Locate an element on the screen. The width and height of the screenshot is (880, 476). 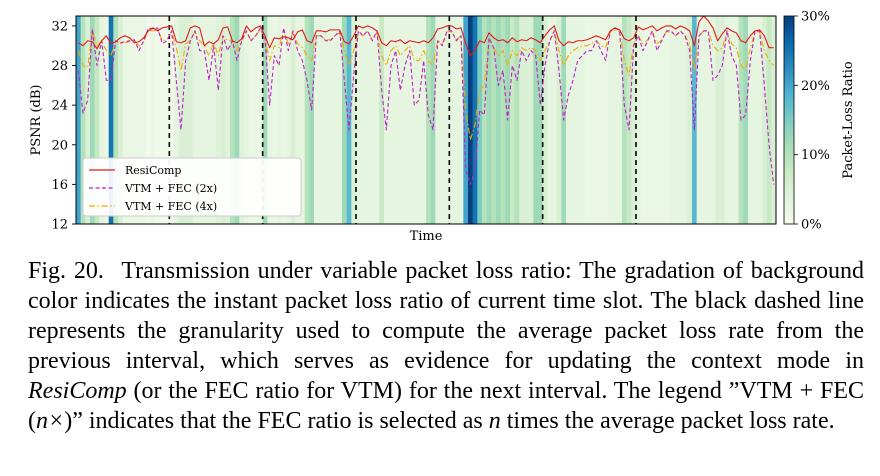
caption-label: Fig. 20. is located at coordinates (66, 271).